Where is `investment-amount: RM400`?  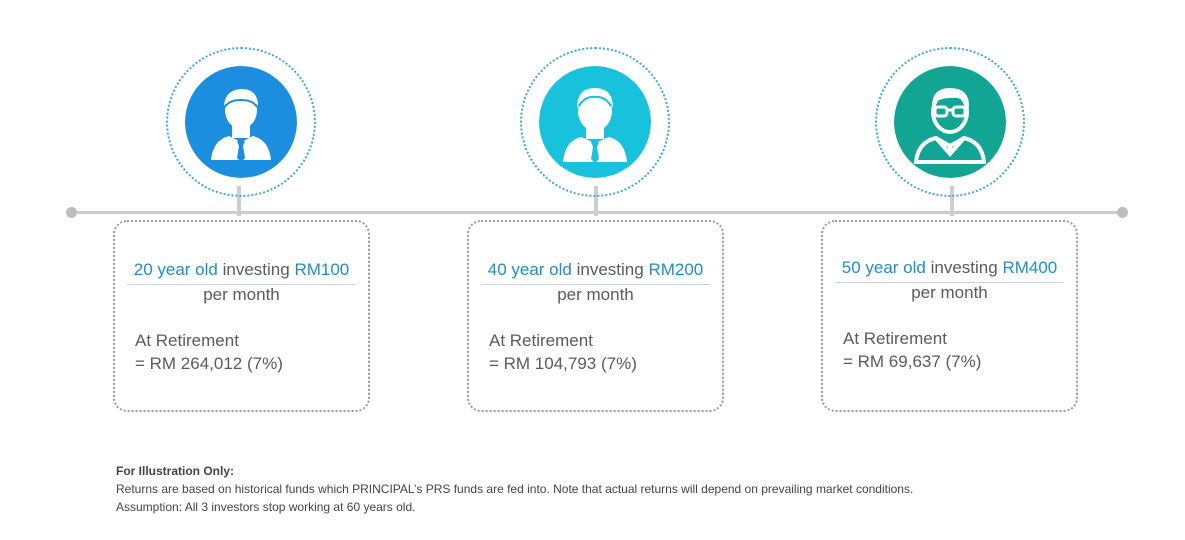
investment-amount: RM400 is located at coordinates (1030, 267).